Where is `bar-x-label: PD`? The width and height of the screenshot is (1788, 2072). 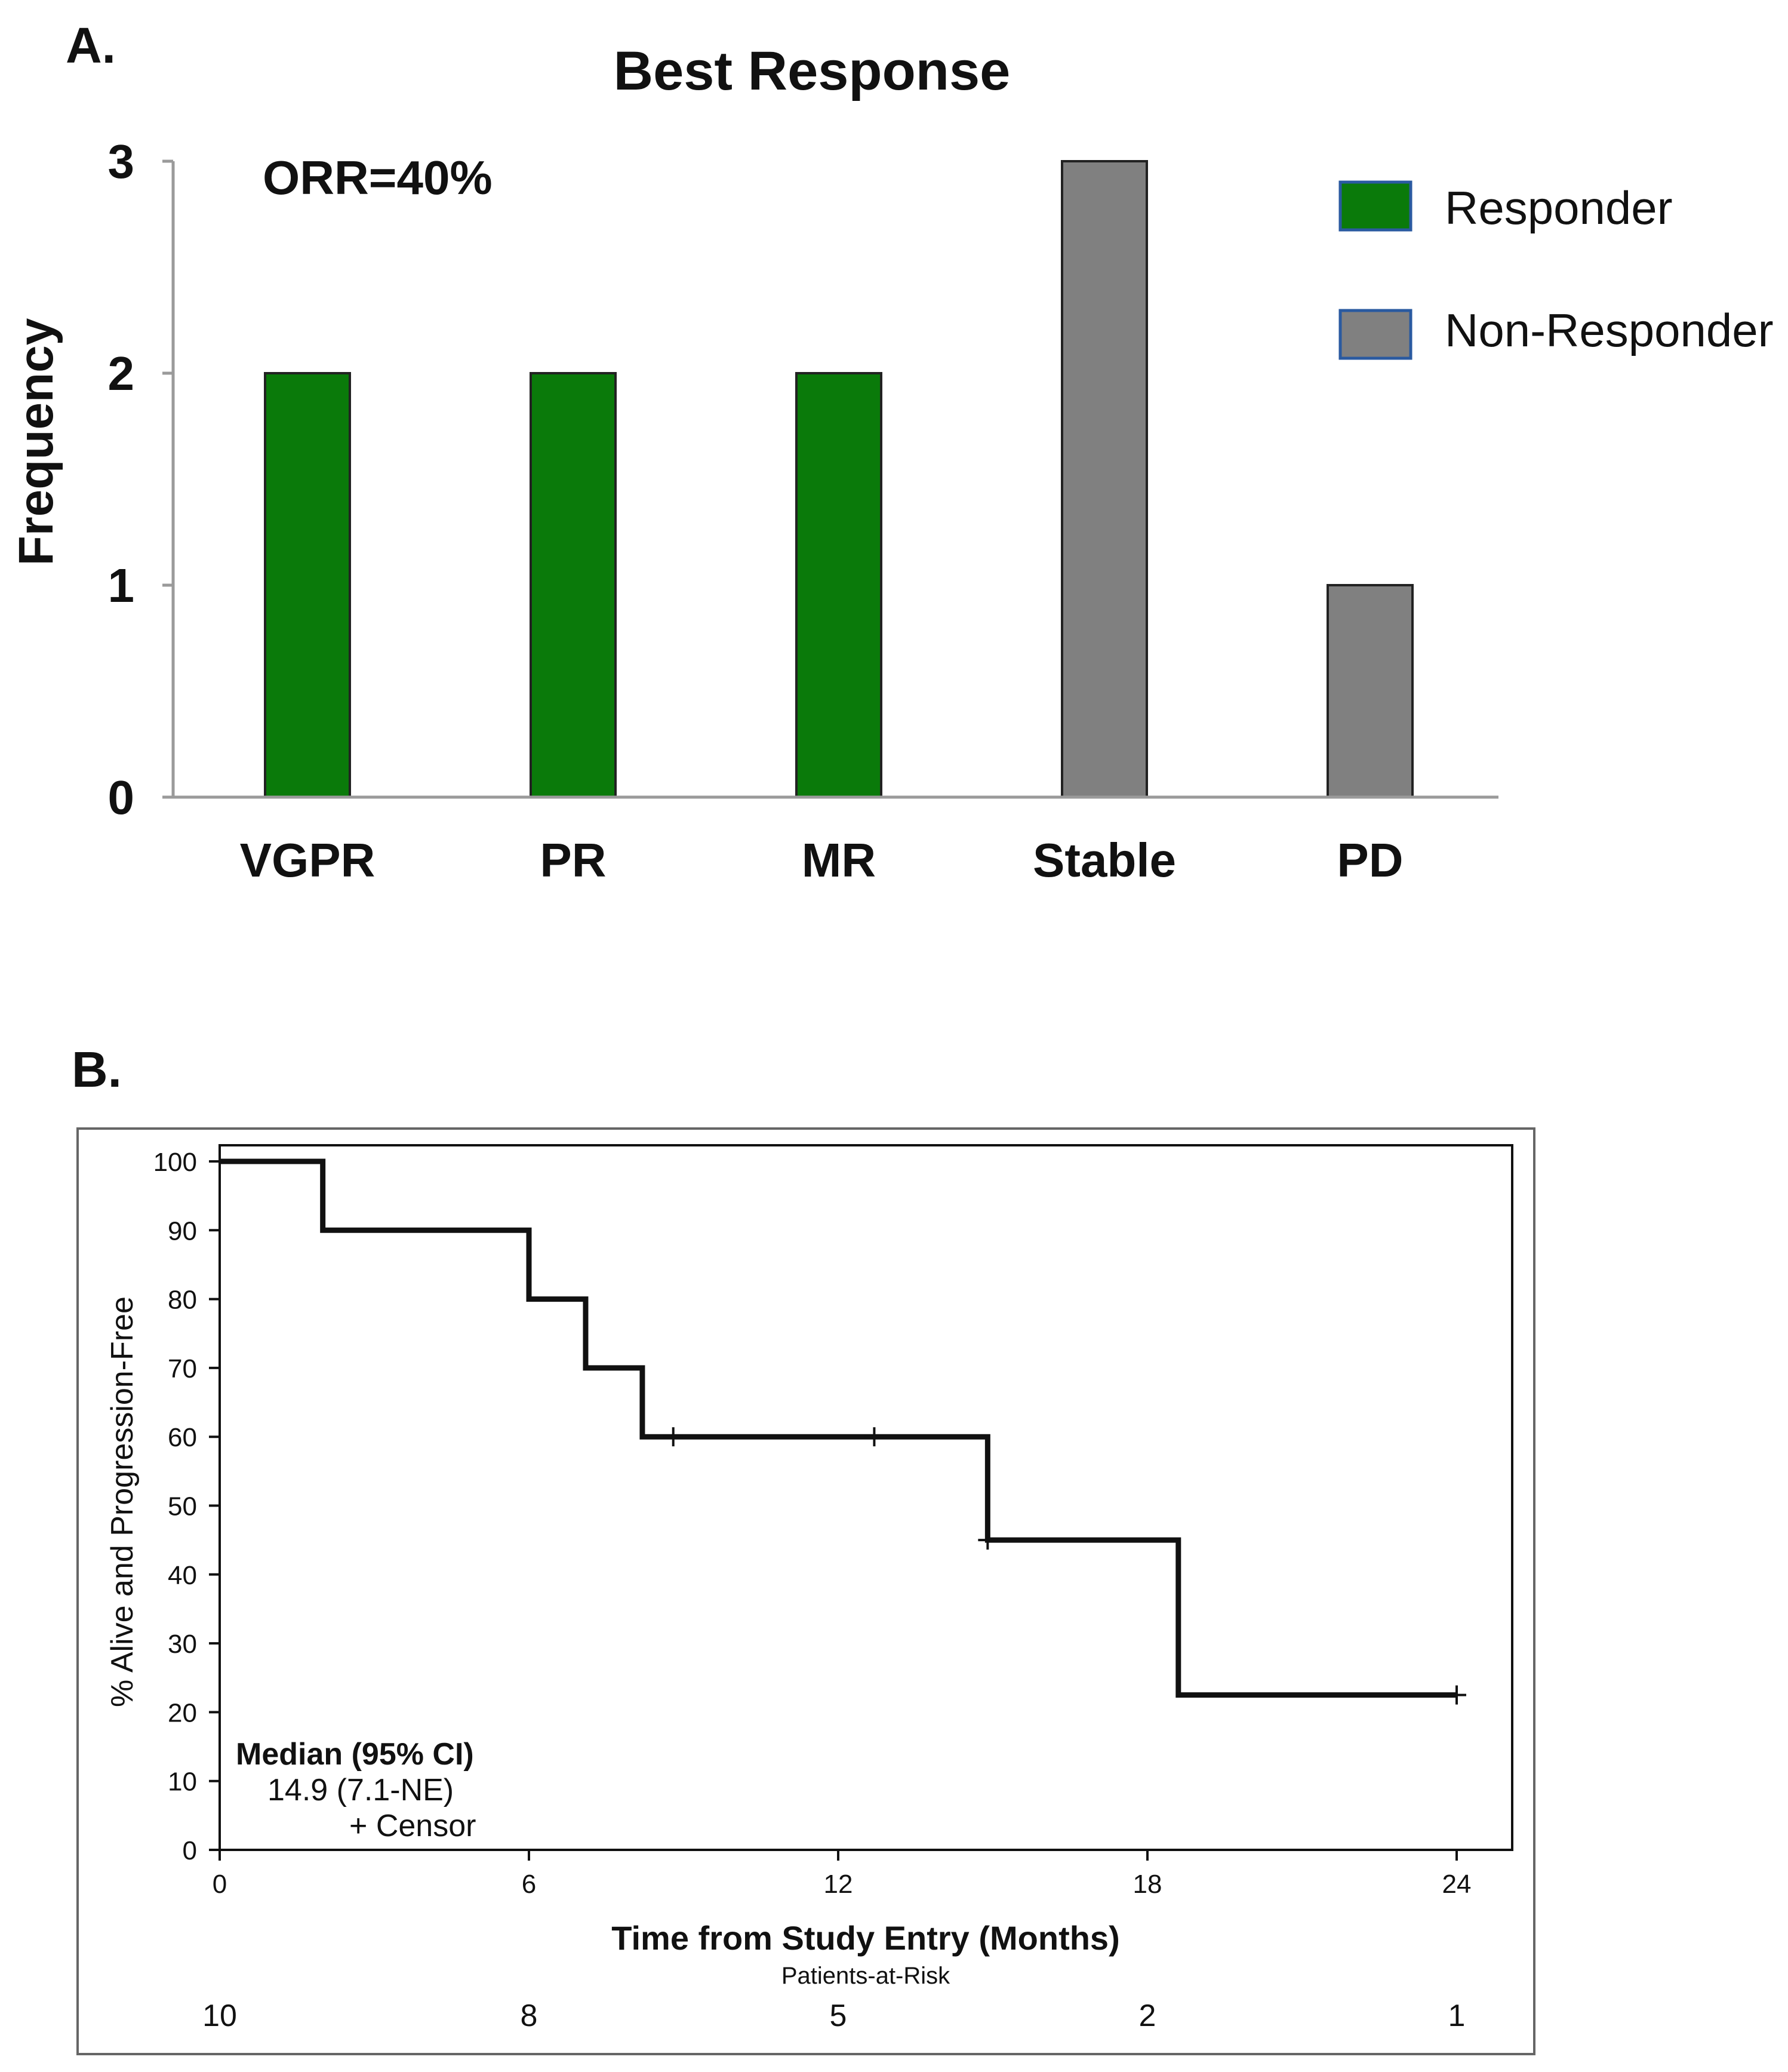
bar-x-label: PD is located at coordinates (1370, 861).